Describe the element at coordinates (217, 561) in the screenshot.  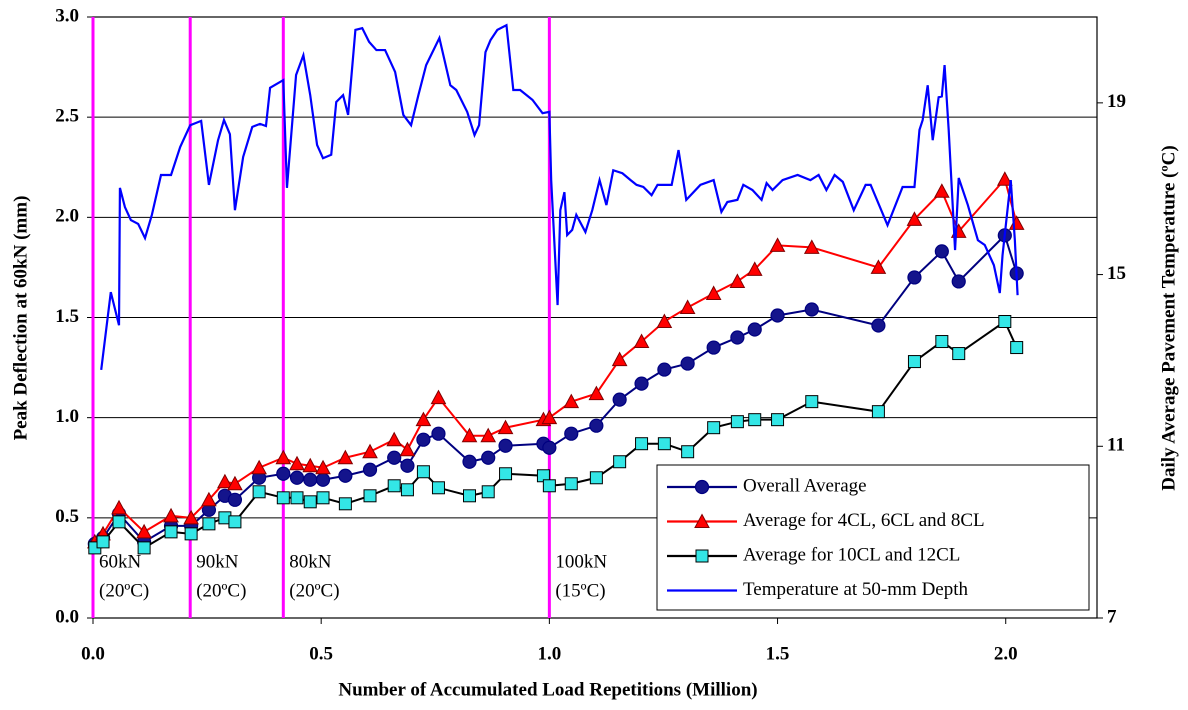
I see `annotation: 90kN` at that location.